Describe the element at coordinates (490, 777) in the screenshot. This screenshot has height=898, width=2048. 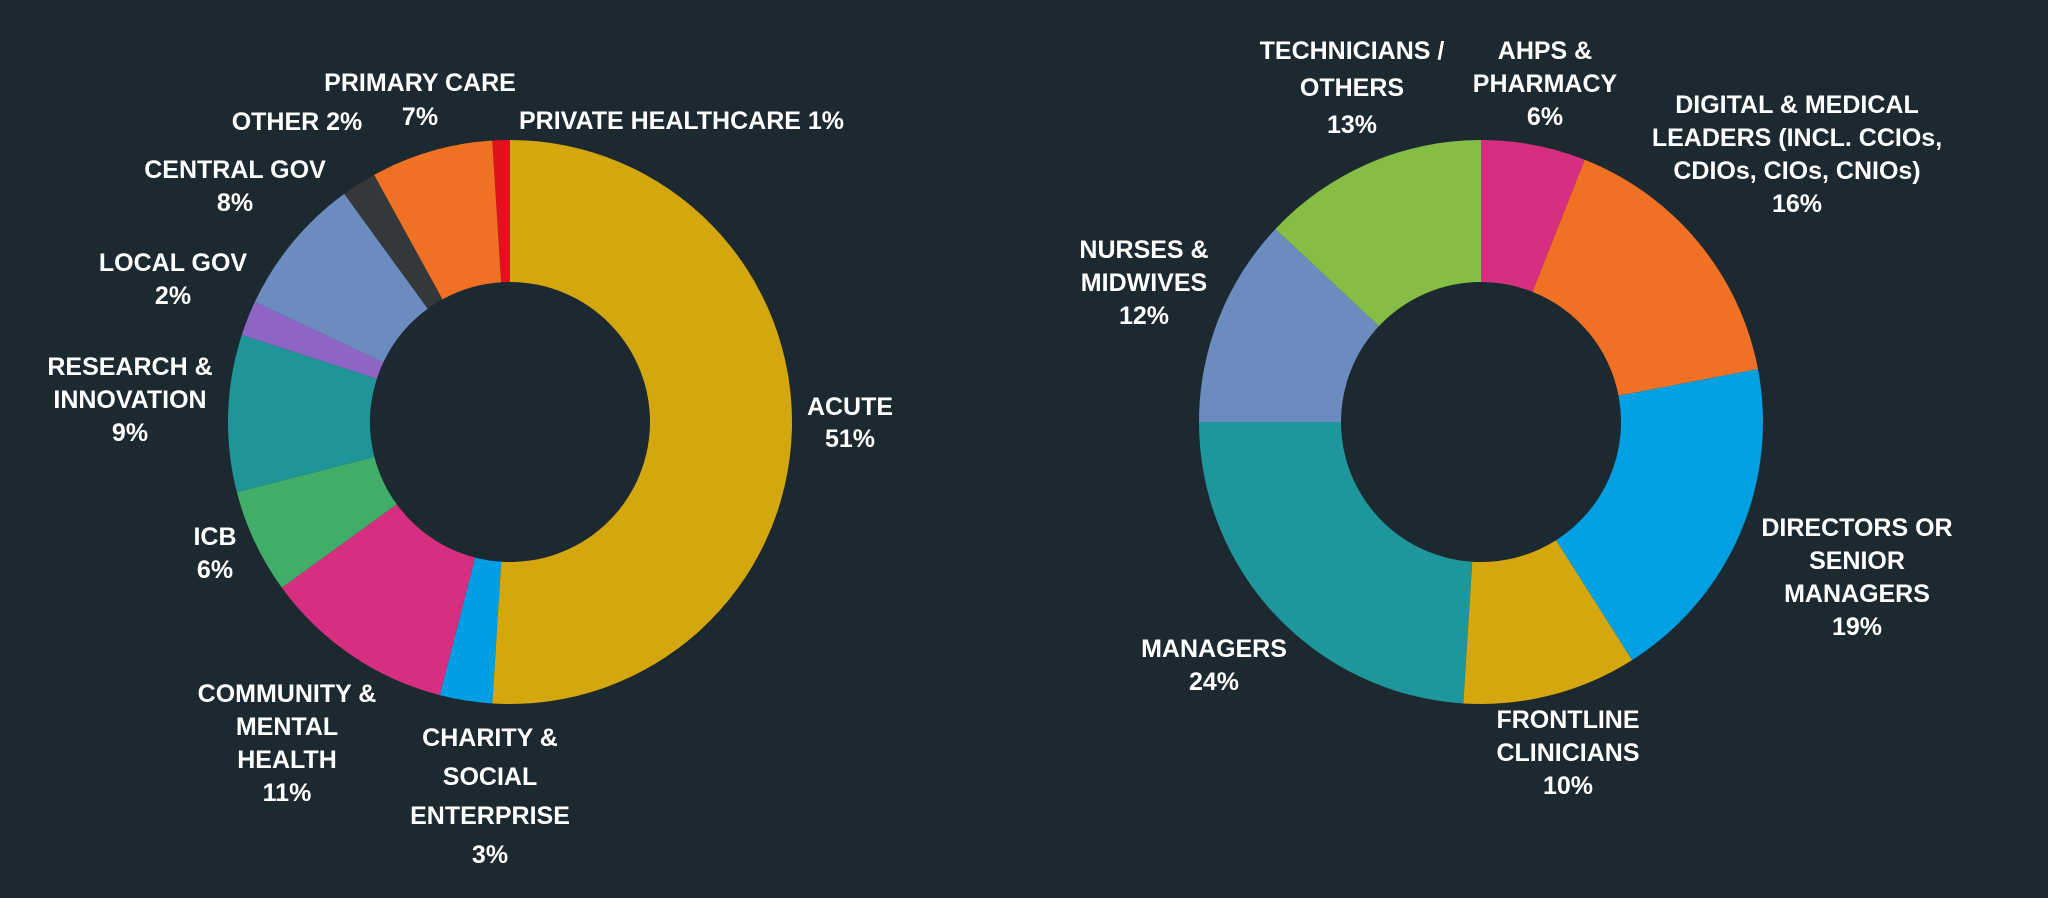
I see `slice-label-line: SOCIAL` at that location.